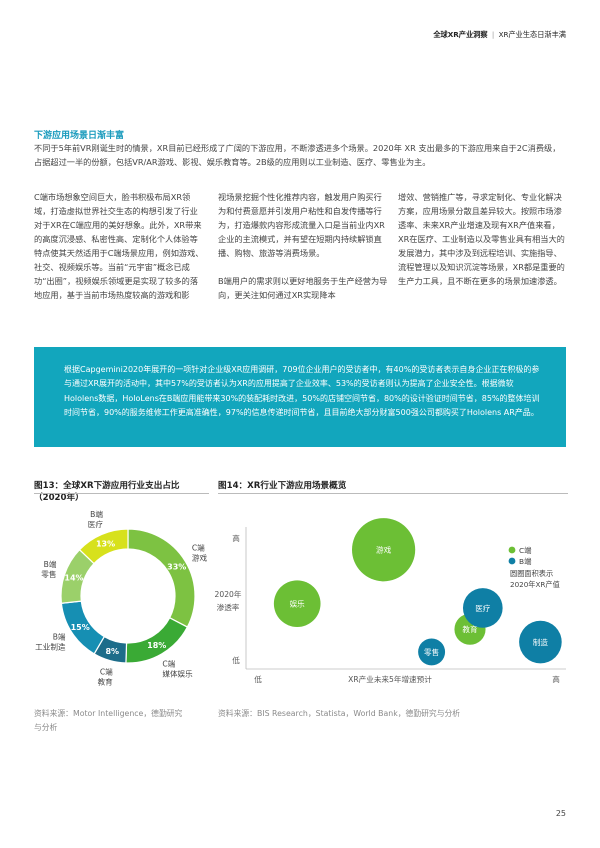 The image size is (600, 848). I want to click on bubble-label: 教育, so click(470, 629).